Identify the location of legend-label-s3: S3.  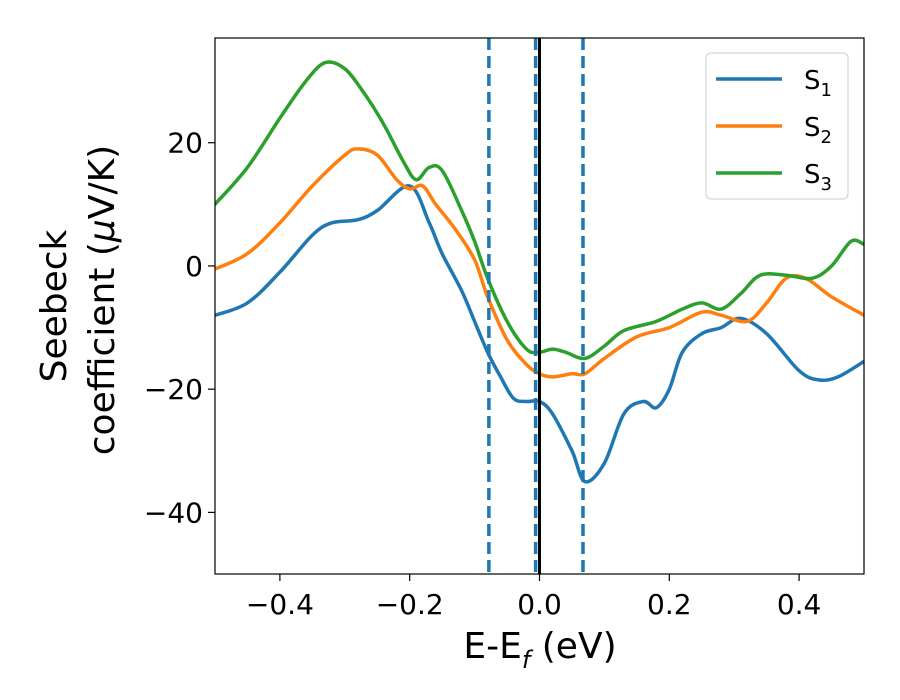
(818, 177).